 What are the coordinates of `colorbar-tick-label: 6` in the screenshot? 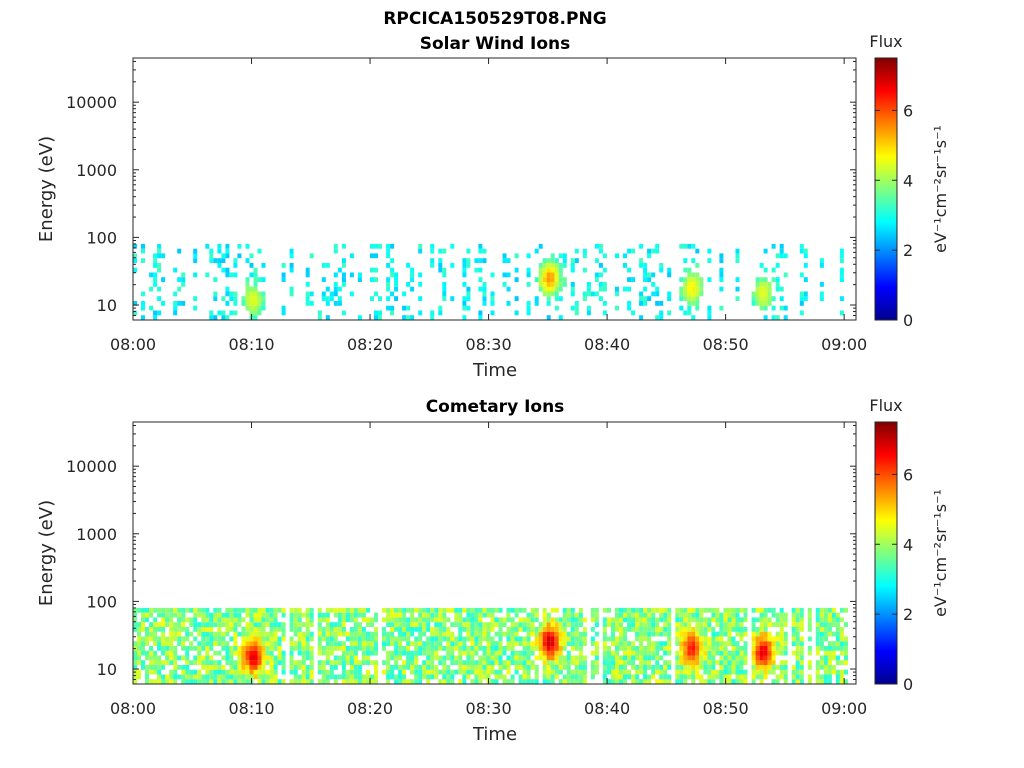 It's located at (908, 474).